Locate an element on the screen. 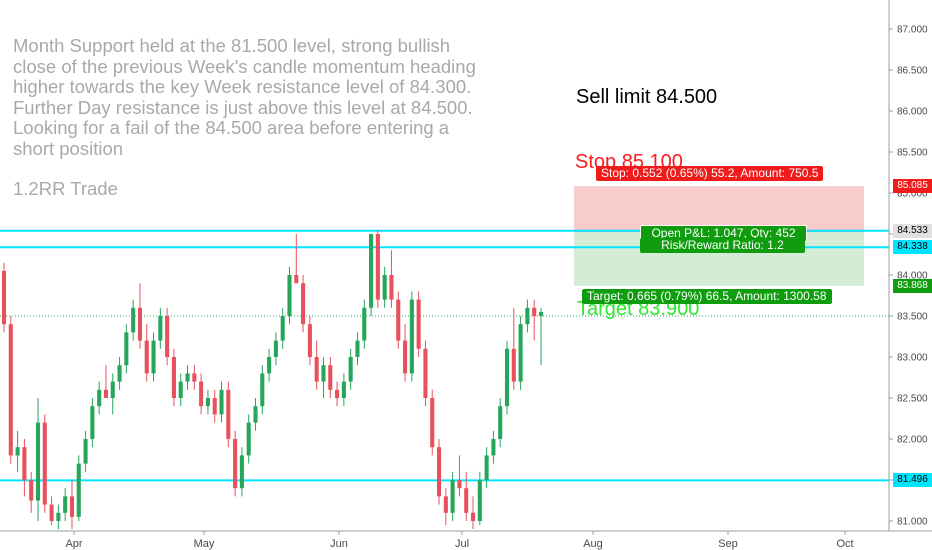  y-tick-label: 83.000 is located at coordinates (912, 358).